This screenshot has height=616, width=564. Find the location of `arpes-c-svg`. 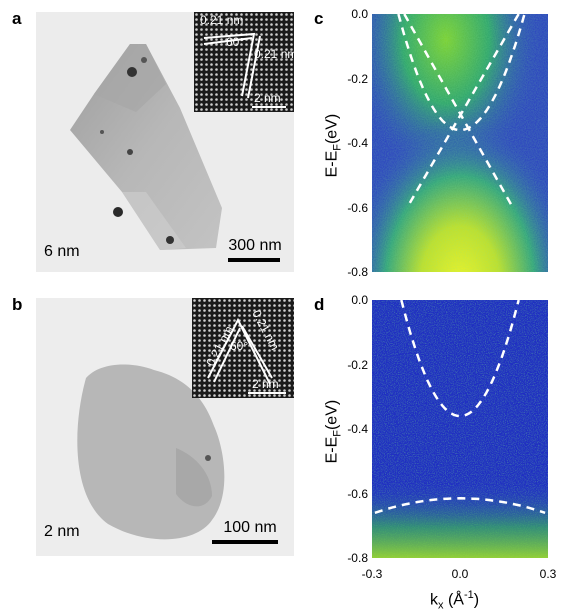

arpes-c-svg is located at coordinates (460, 143).